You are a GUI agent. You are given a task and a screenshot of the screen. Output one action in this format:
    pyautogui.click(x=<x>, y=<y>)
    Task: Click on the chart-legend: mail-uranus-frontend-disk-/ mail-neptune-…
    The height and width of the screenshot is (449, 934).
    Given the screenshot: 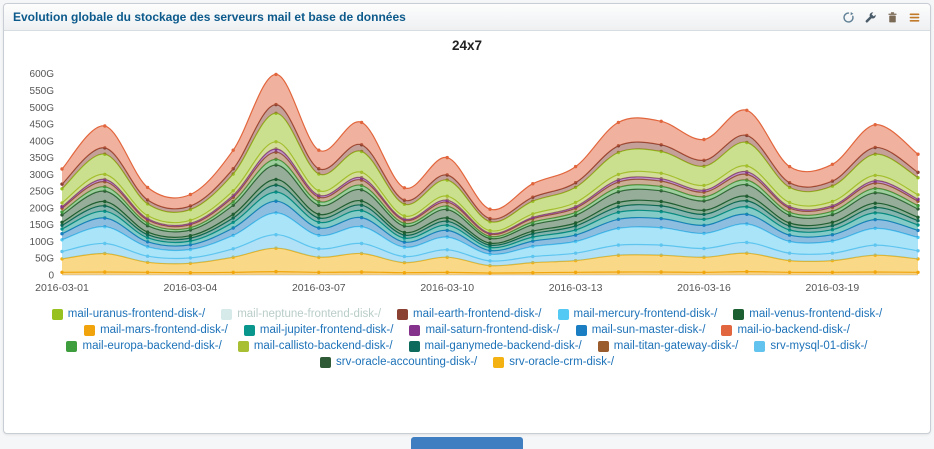 What is the action you would take?
    pyautogui.click(x=467, y=336)
    